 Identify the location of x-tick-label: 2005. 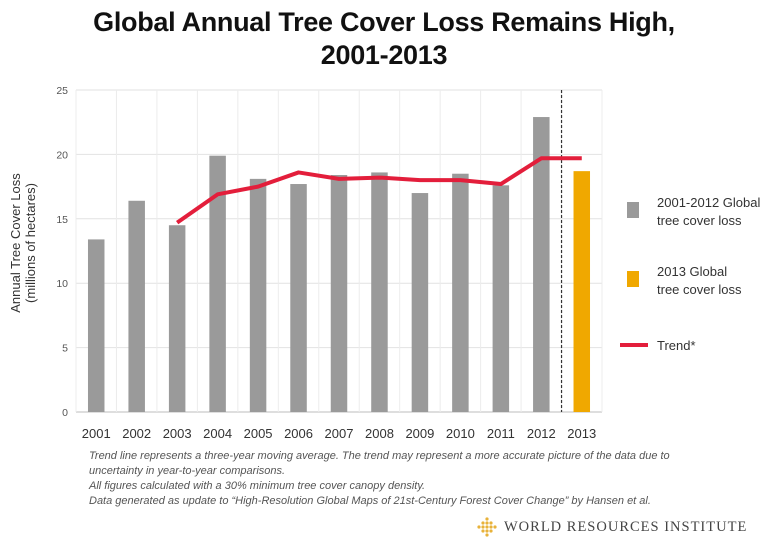
(258, 433).